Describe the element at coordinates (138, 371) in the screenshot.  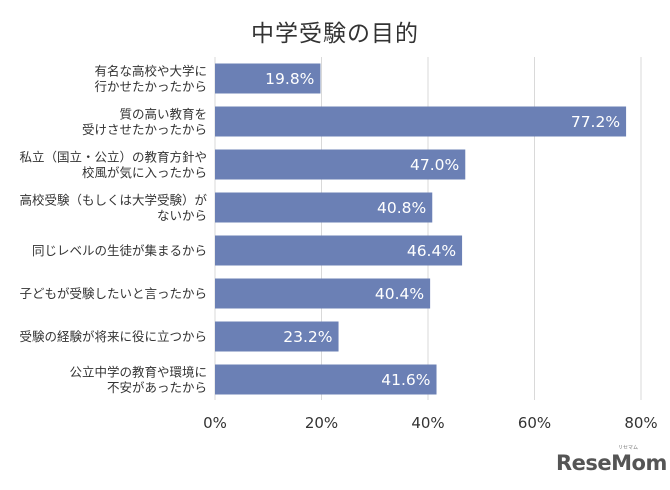
I see `category-label-line: 公立中学の教育や環境に` at that location.